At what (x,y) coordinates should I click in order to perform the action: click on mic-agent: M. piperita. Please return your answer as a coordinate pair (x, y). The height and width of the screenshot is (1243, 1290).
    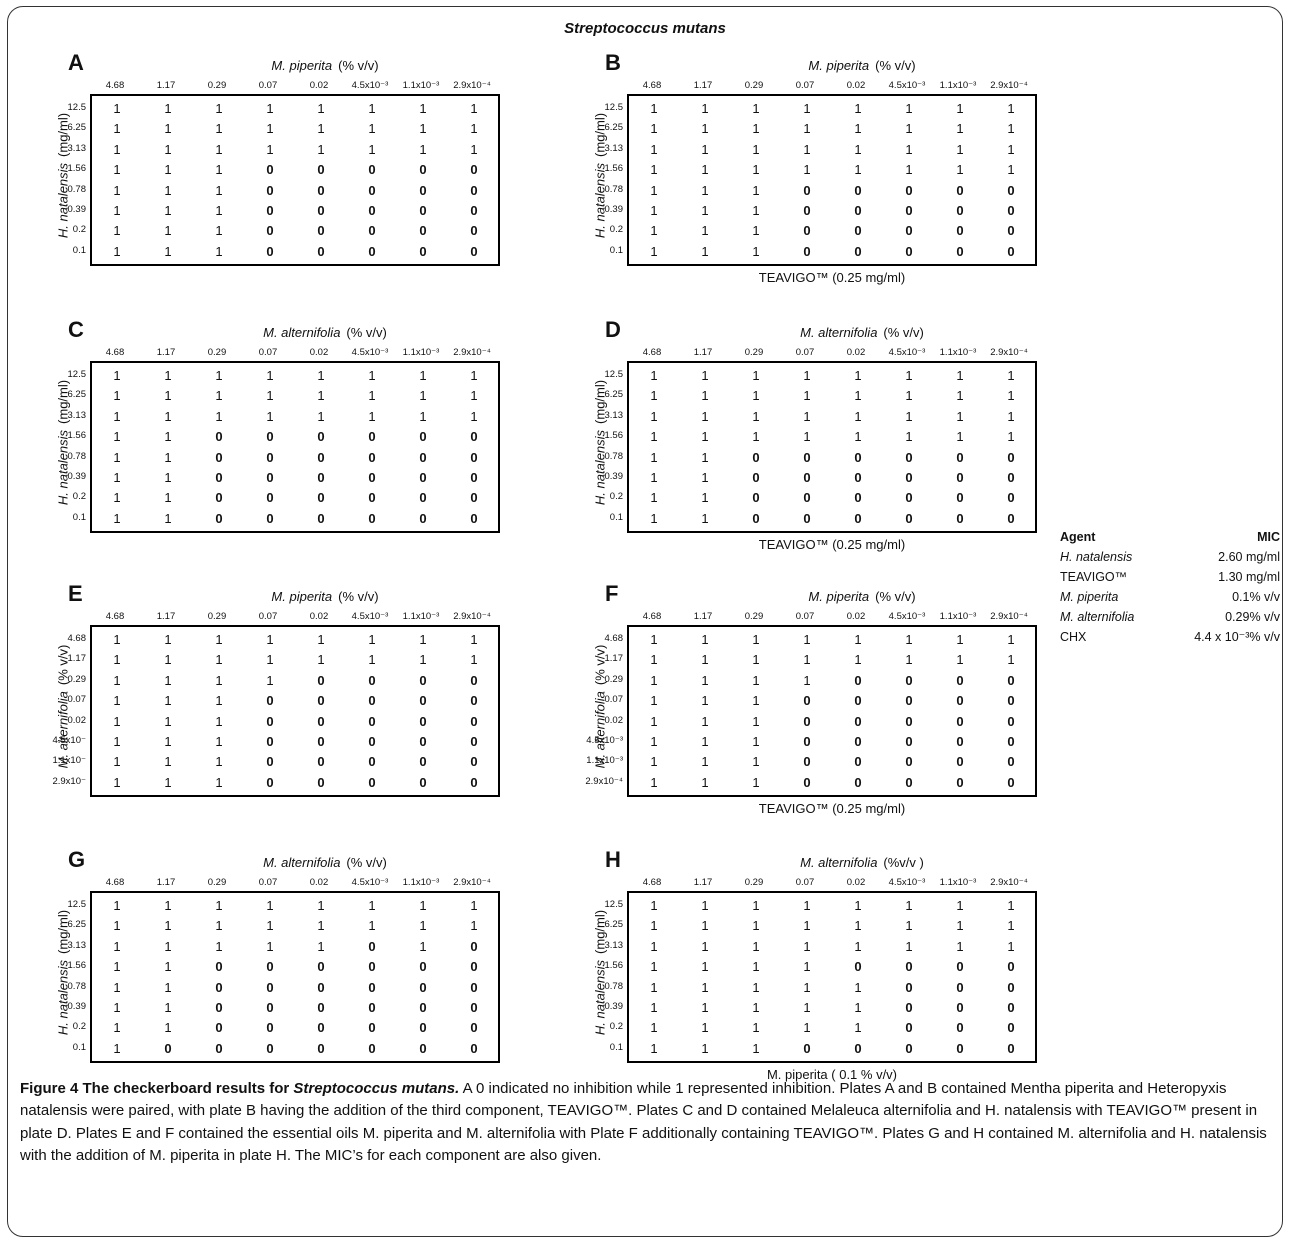
    Looking at the image, I should click on (1089, 597).